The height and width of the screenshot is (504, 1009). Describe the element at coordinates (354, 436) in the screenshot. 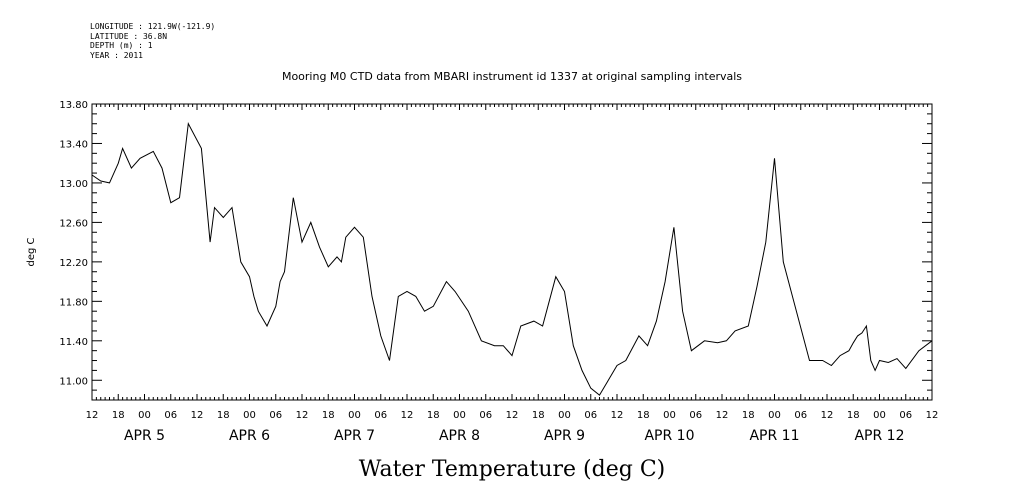

I see `x-day-label: APR 7` at that location.